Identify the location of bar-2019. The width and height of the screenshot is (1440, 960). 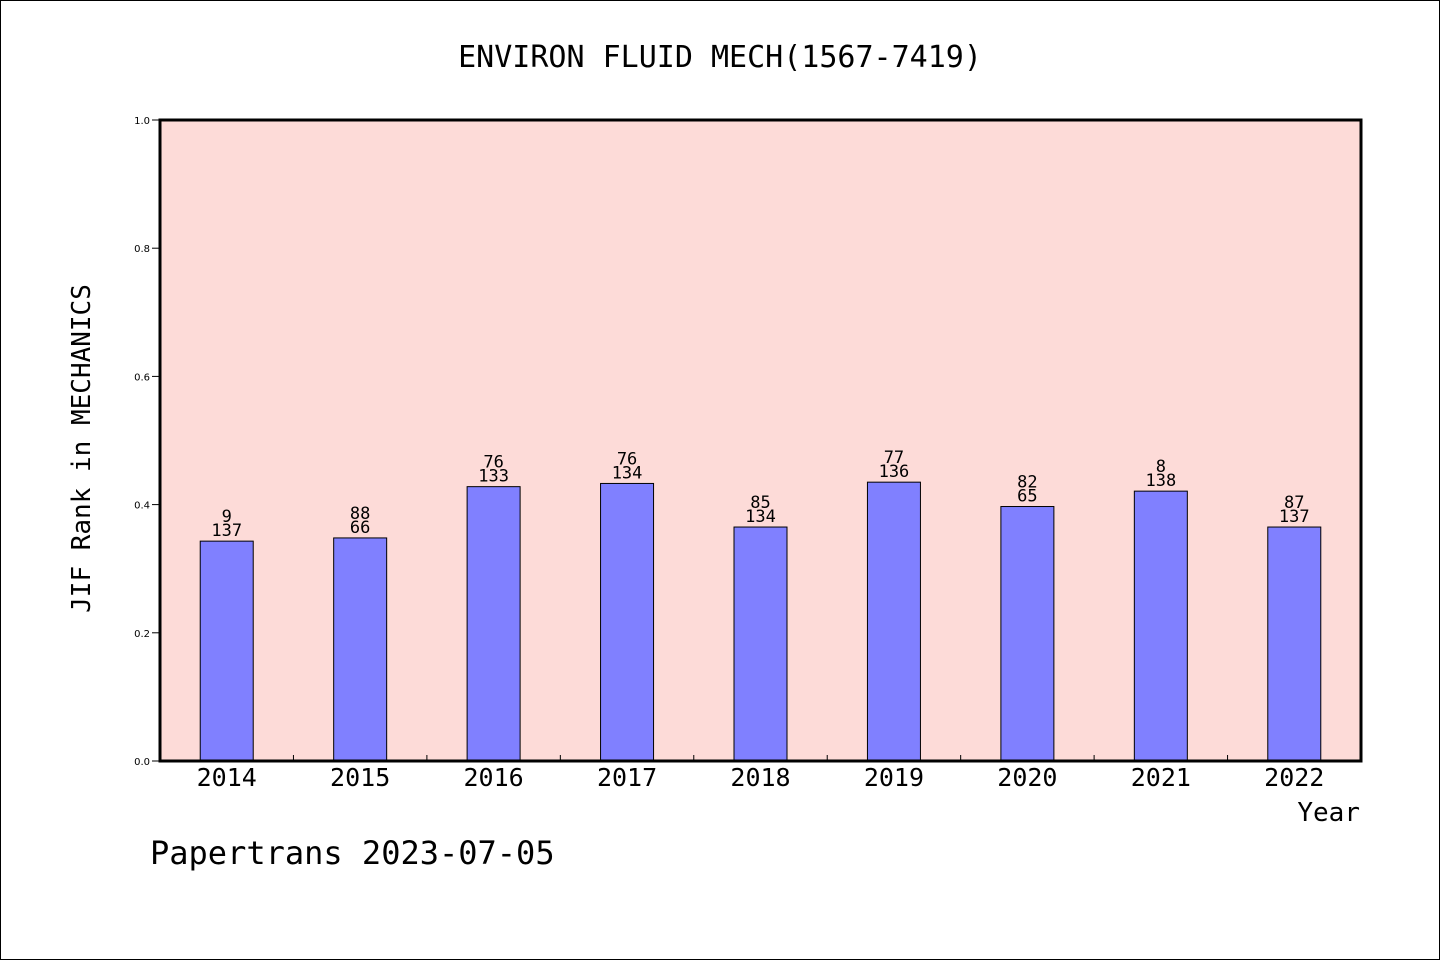
(893, 621).